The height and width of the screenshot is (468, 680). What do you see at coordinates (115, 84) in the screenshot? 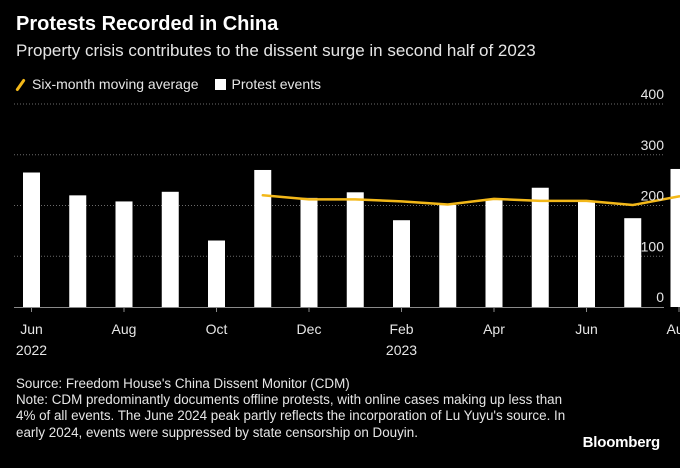
I see `legend-label-moving-average: Six-month moving average` at bounding box center [115, 84].